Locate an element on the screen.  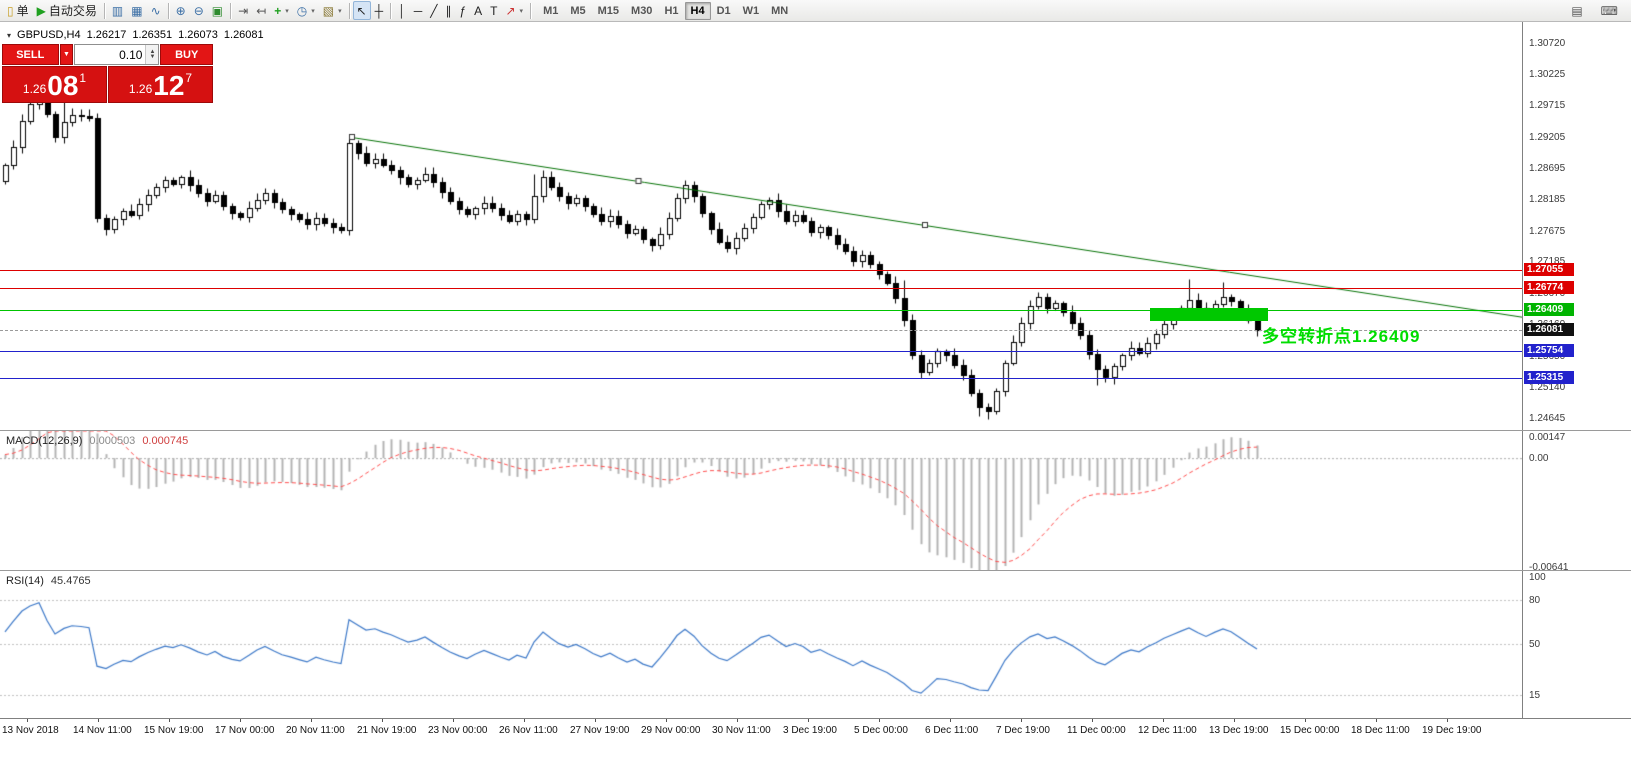
keyboard-icon: ⌨ is located at coordinates (1609, 10).